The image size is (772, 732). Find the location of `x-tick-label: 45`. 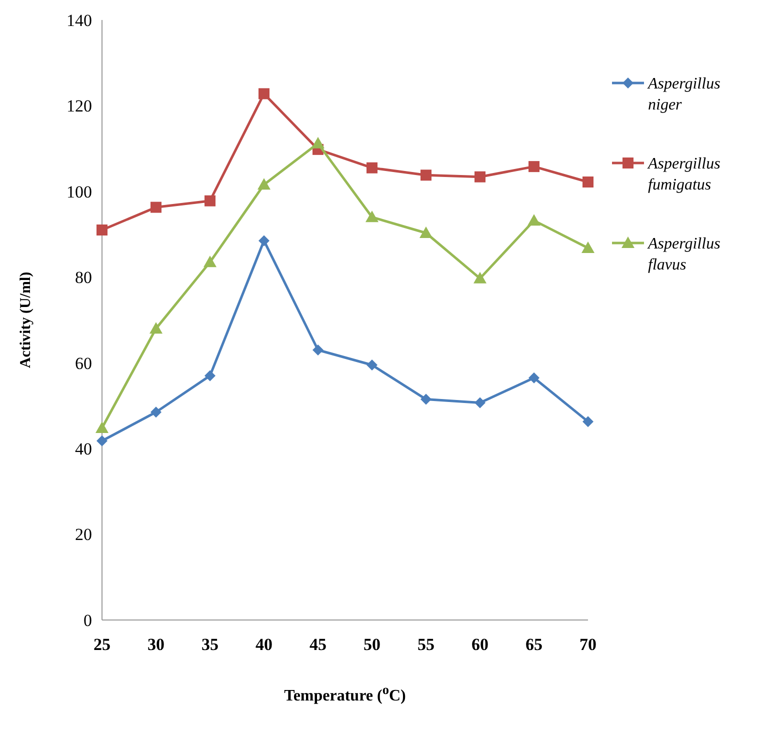

x-tick-label: 45 is located at coordinates (318, 644).